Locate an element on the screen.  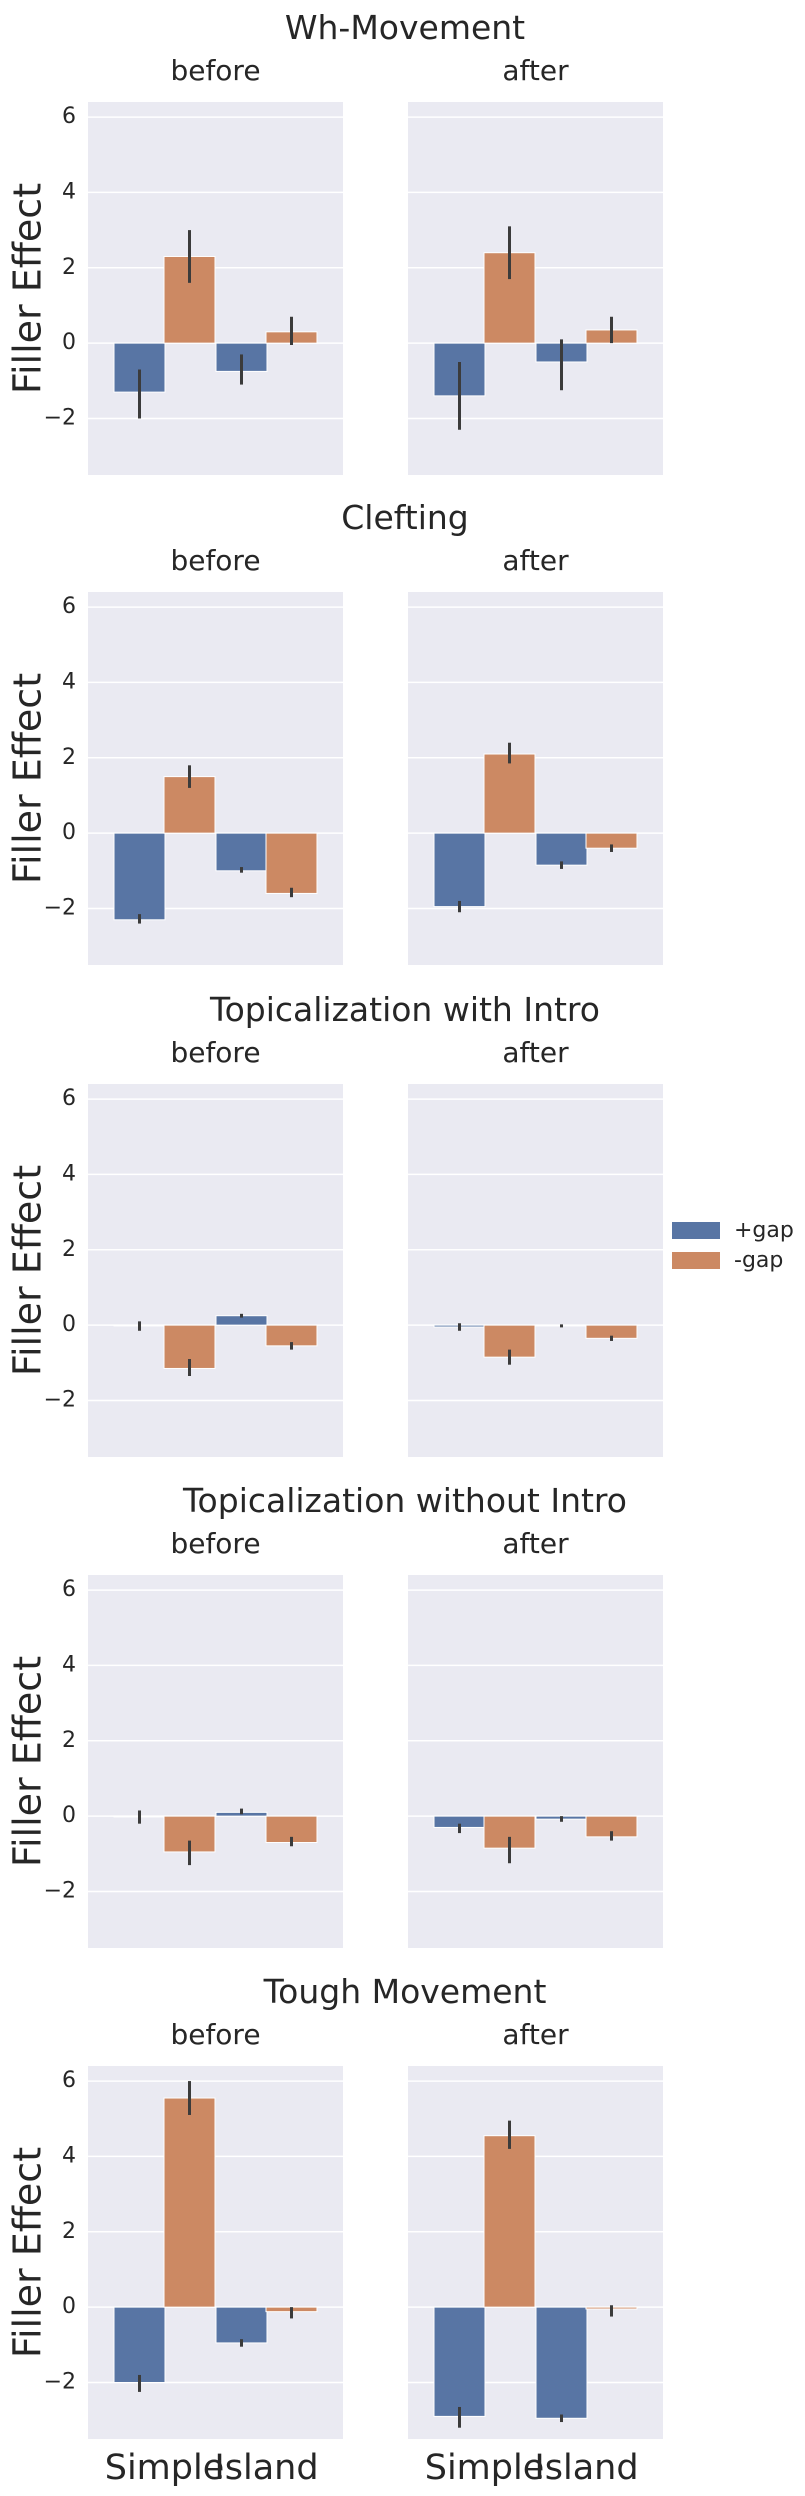
row-title: Topicalization without Intro is located at coordinates (404, 1500).